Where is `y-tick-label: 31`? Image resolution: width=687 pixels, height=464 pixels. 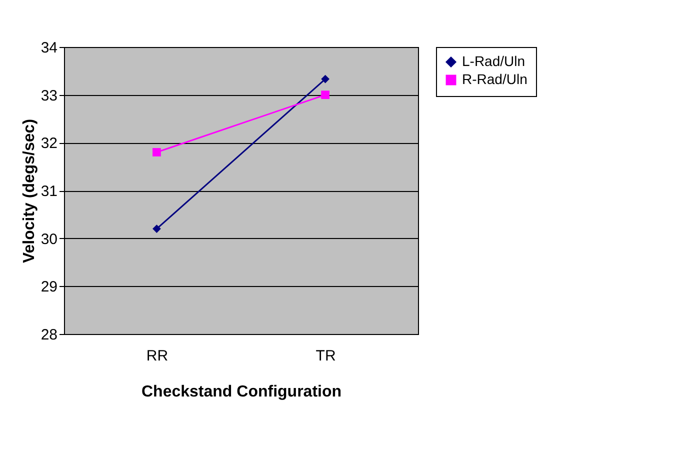
y-tick-label: 31 is located at coordinates (49, 191).